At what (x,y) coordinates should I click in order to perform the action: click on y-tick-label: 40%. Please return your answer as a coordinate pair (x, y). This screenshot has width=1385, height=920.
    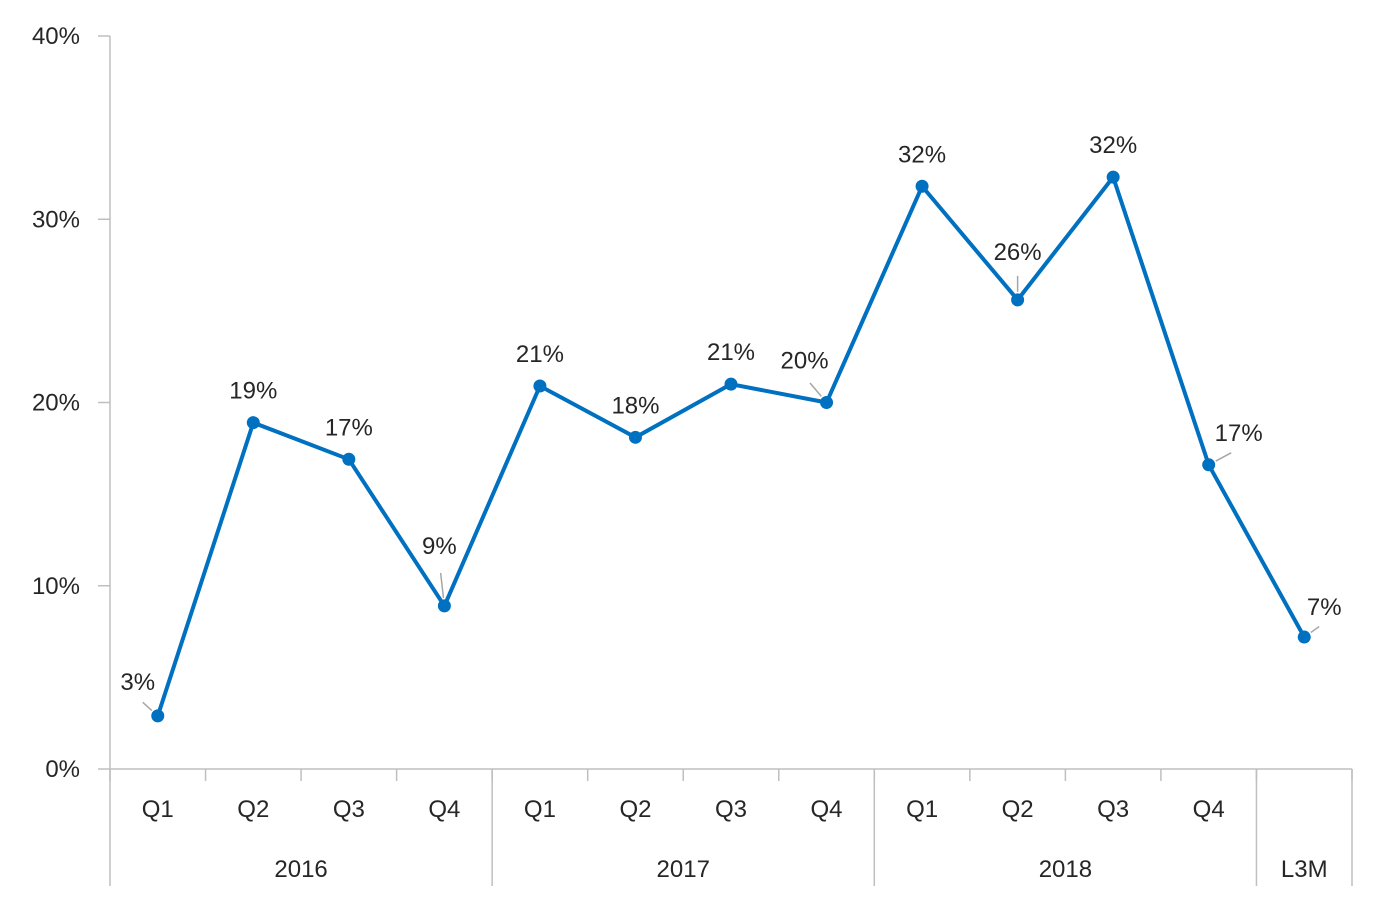
    Looking at the image, I should click on (56, 36).